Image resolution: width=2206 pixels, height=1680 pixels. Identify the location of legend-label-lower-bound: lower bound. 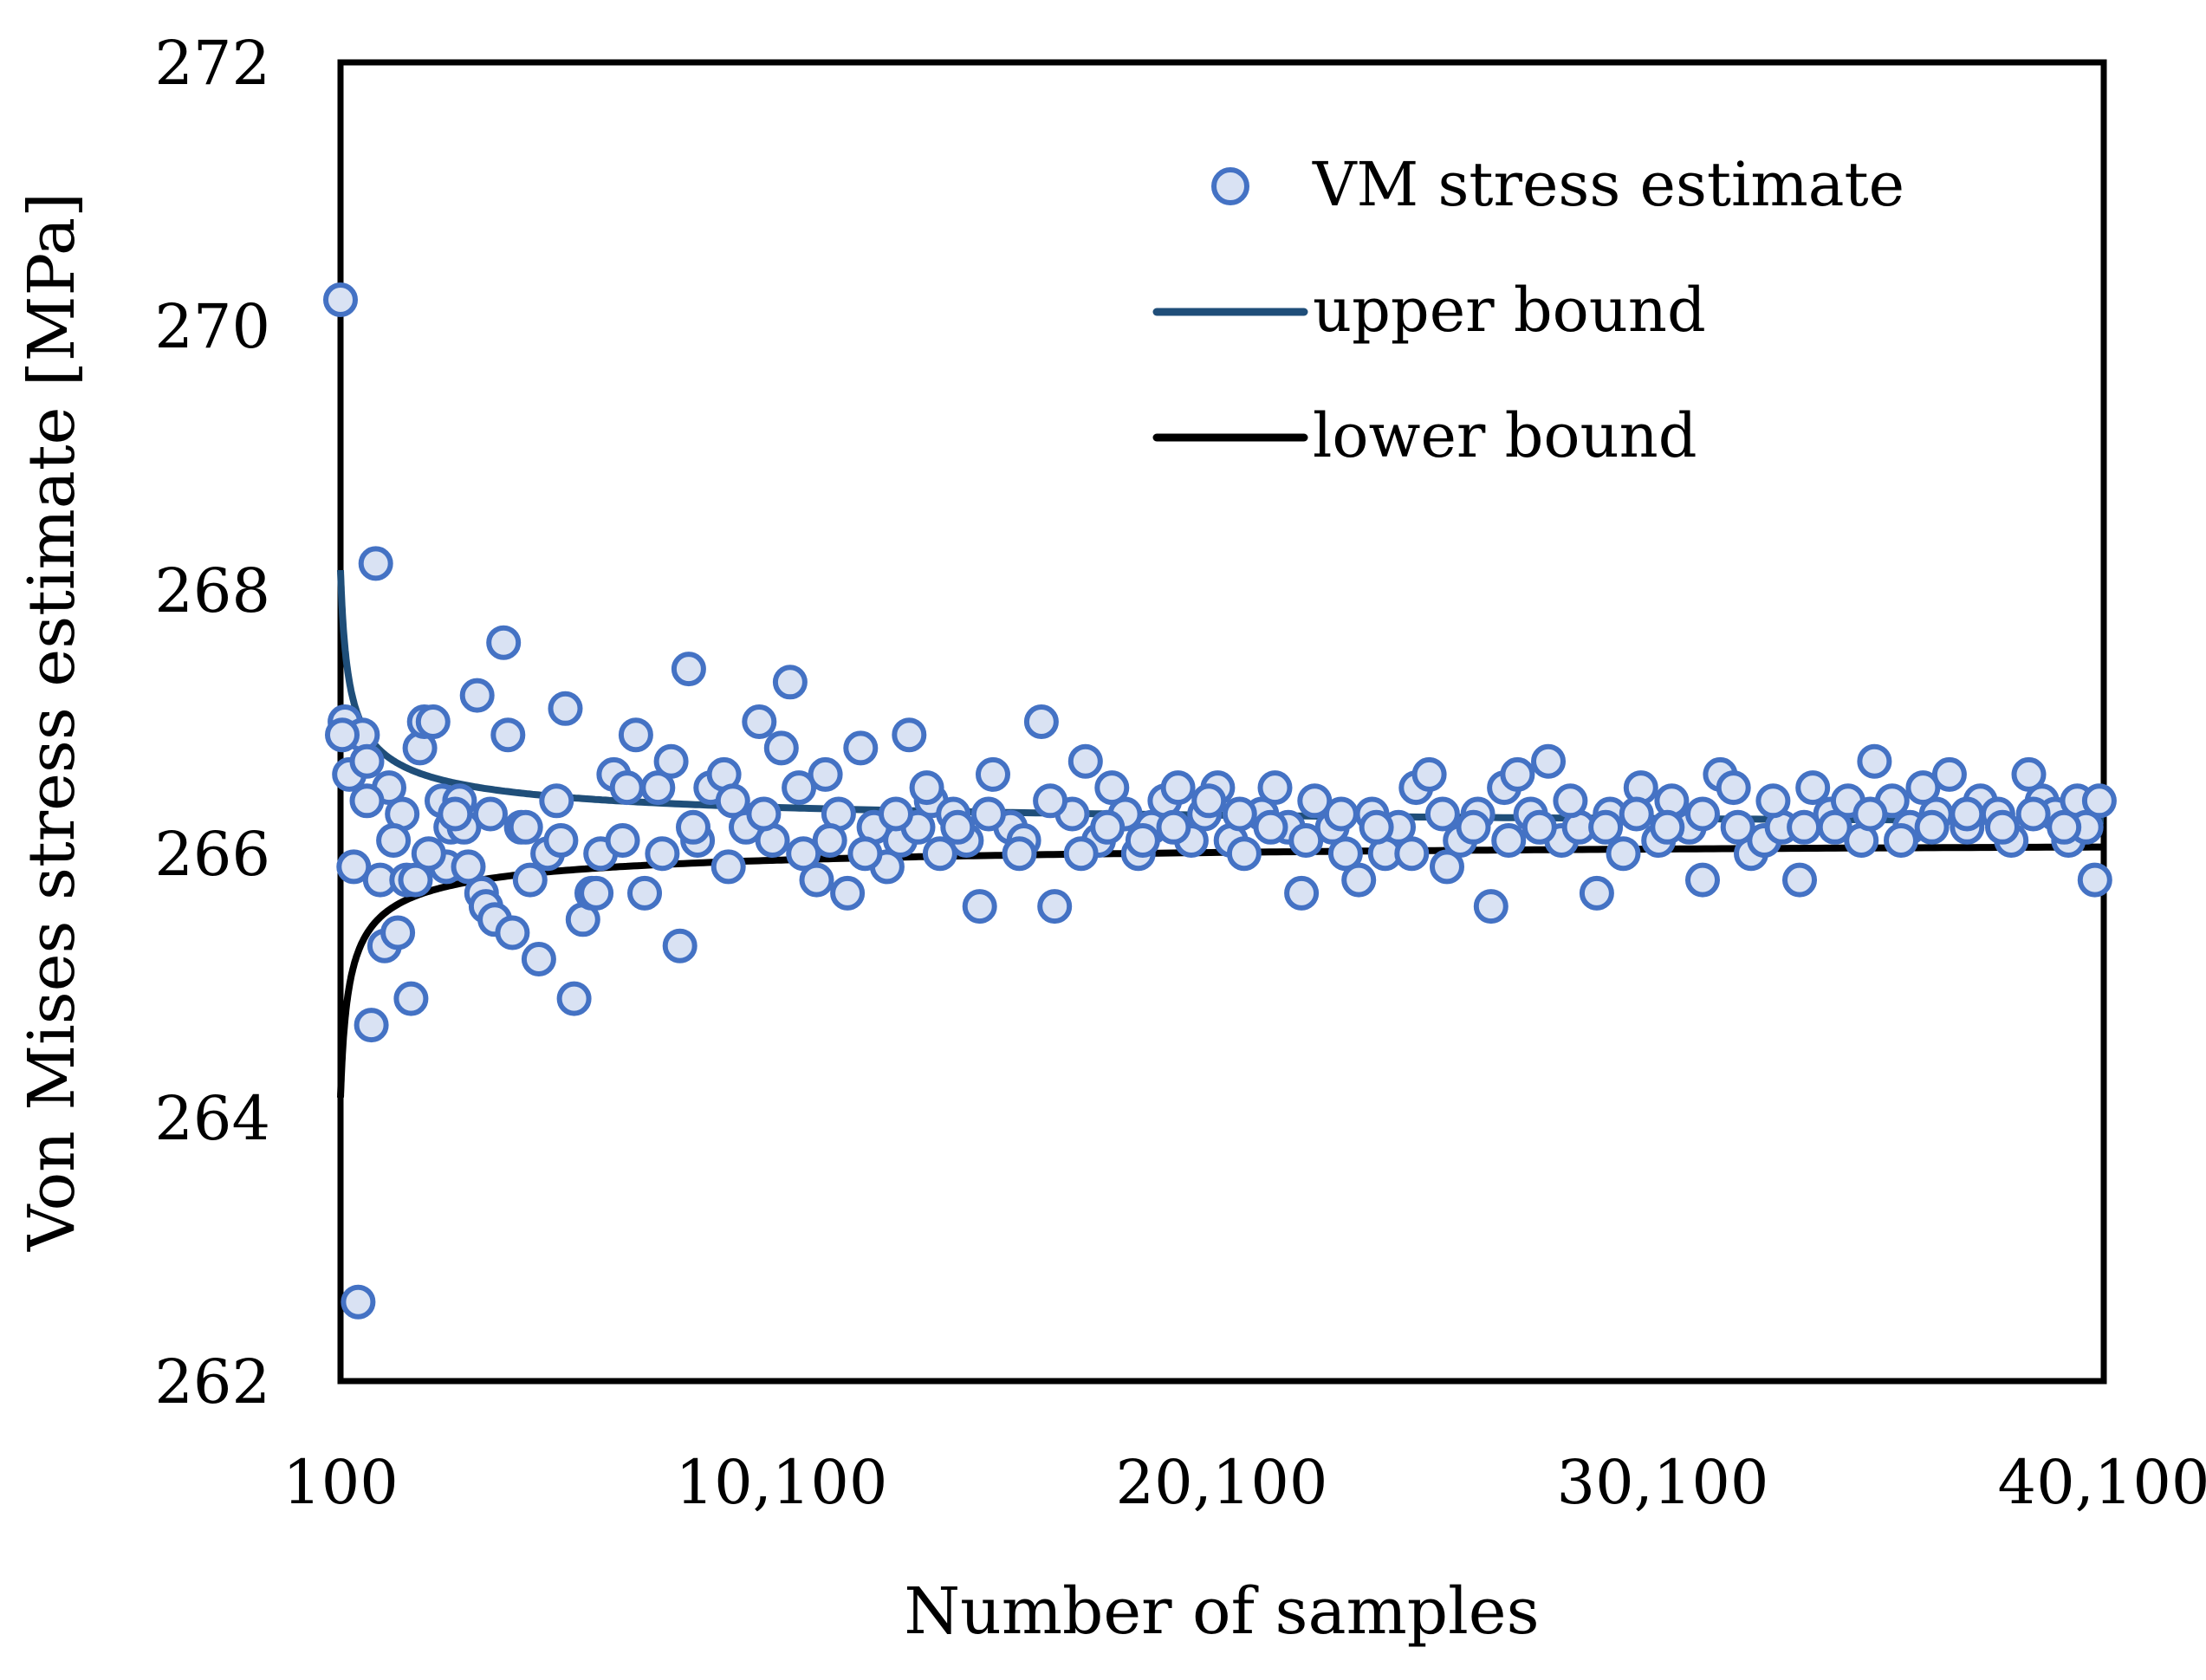
(1505, 435).